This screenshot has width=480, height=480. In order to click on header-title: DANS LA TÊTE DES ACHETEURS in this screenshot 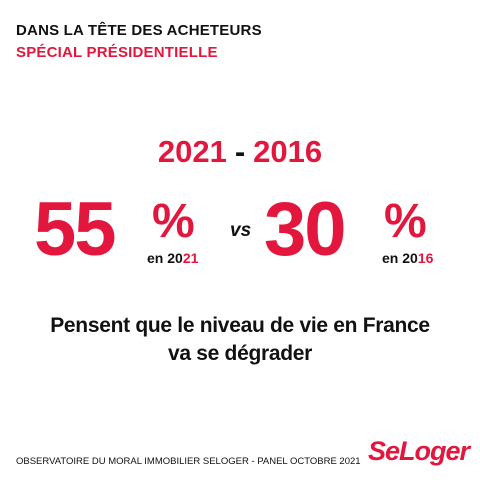, I will do `click(139, 30)`.